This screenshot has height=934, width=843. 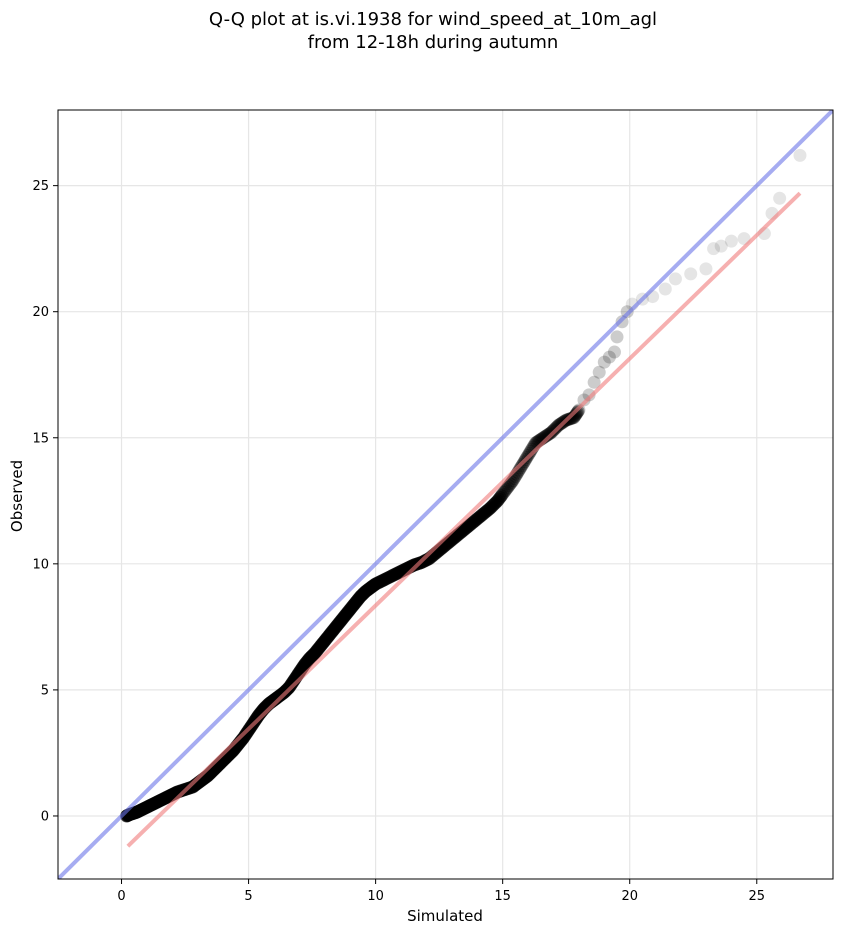 I want to click on x-axis-label: Simulated, so click(x=445, y=916).